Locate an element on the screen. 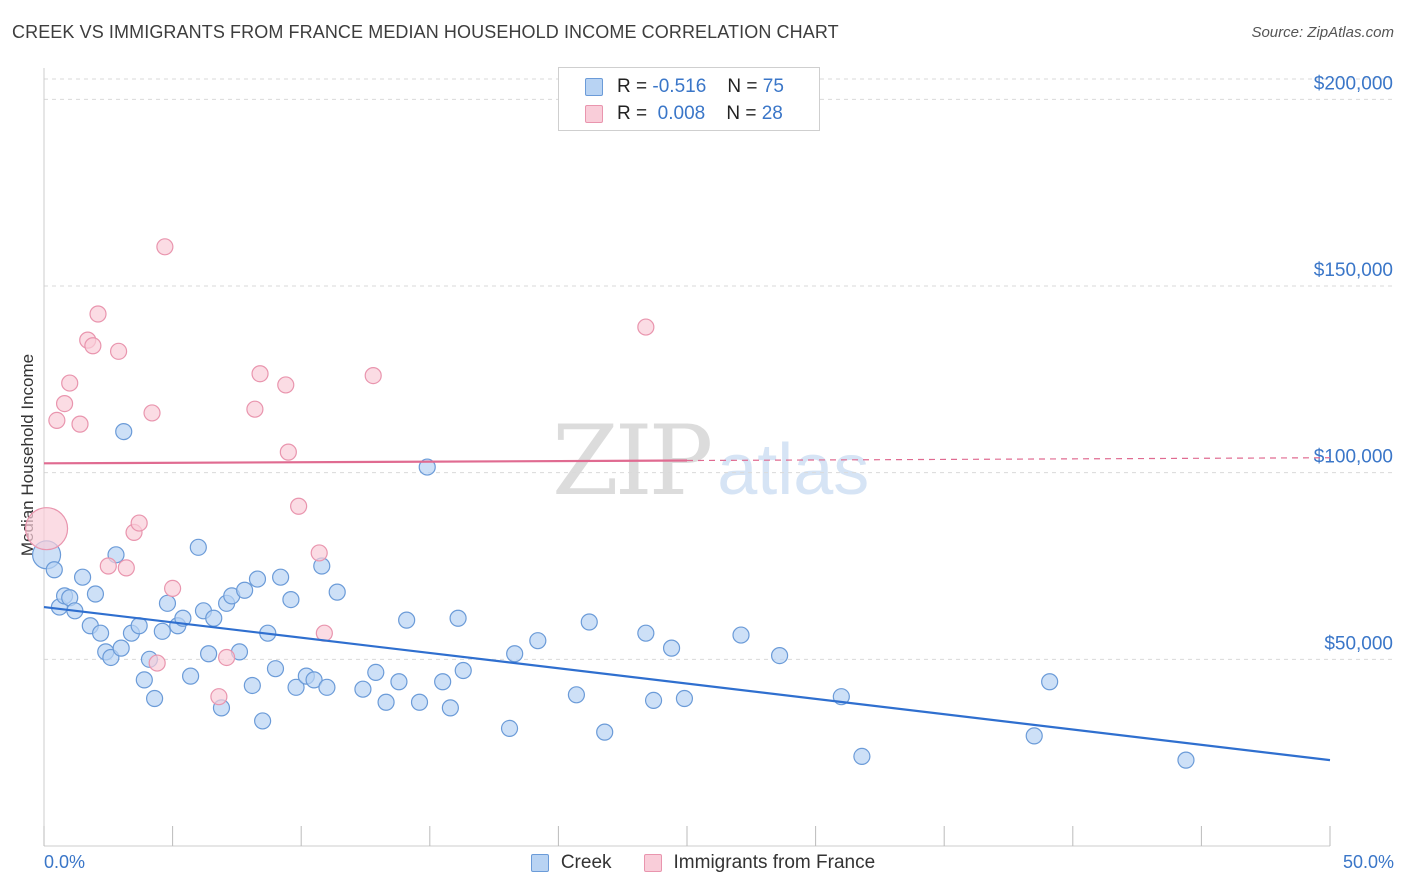 The width and height of the screenshot is (1406, 892). r-value: 0.008 is located at coordinates (681, 113).